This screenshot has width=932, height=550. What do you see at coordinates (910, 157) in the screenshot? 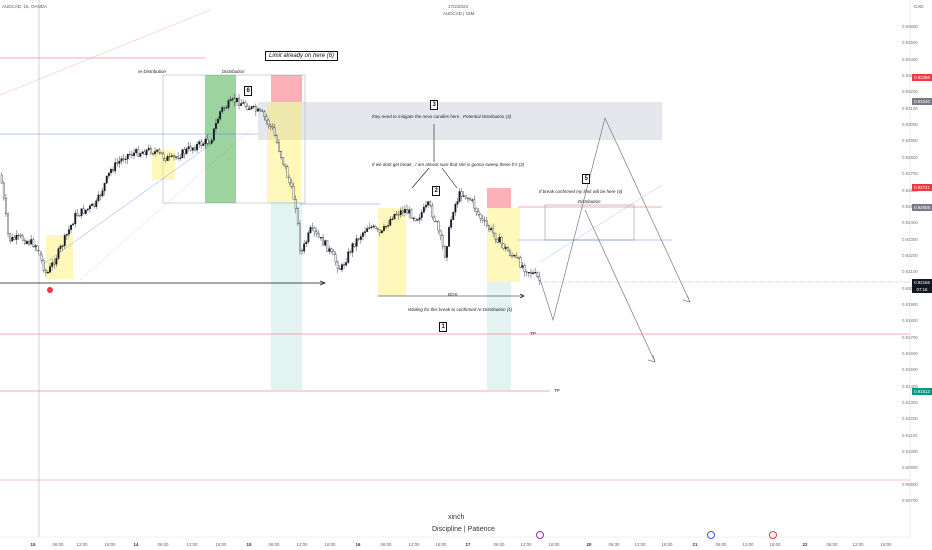
I see `price-tick-label: 0.92800` at bounding box center [910, 157].